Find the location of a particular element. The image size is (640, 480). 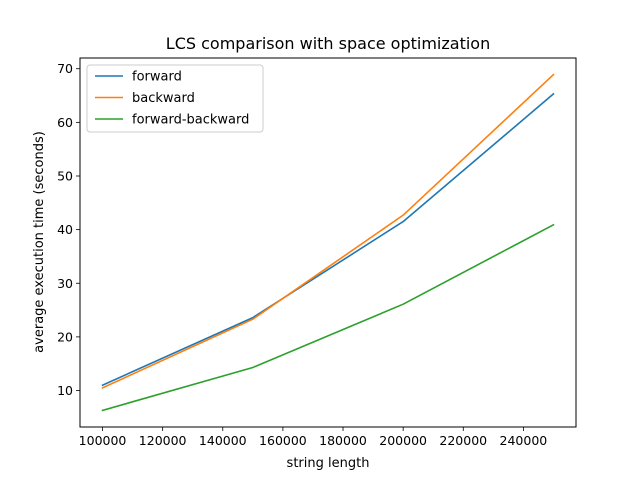

legend-label-forward: forward is located at coordinates (157, 77).